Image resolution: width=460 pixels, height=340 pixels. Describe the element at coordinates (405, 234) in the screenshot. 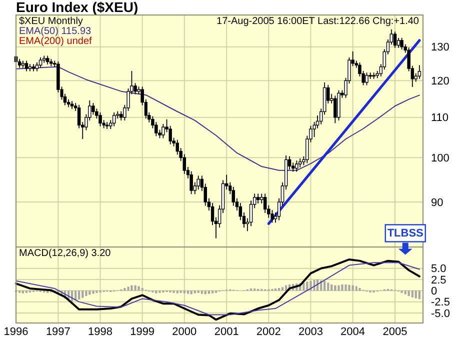

I see `annotation: TLBSS` at that location.